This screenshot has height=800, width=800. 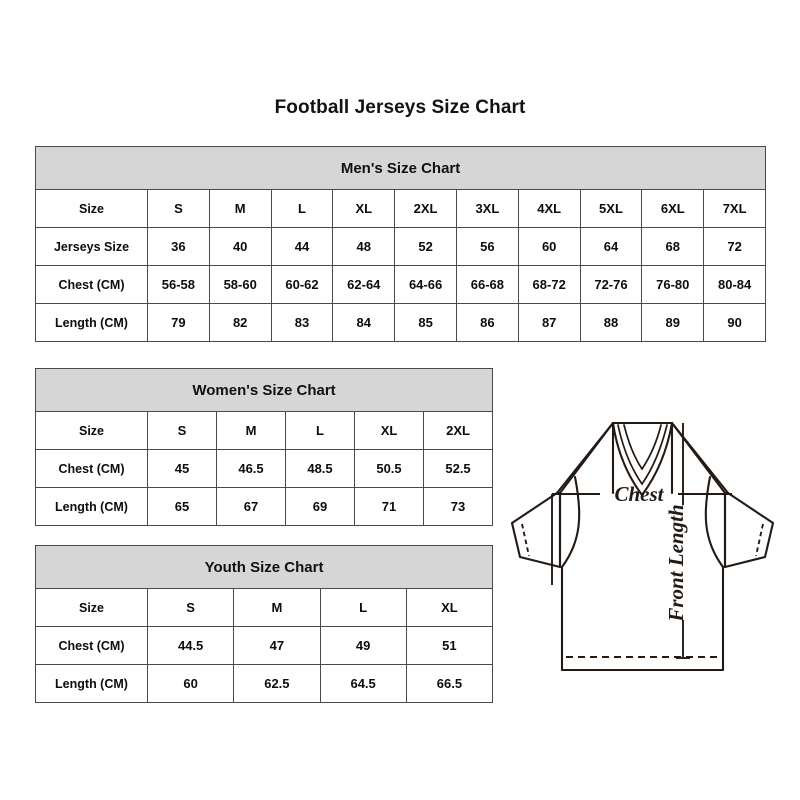 I want to click on cell: 67, so click(x=251, y=506).